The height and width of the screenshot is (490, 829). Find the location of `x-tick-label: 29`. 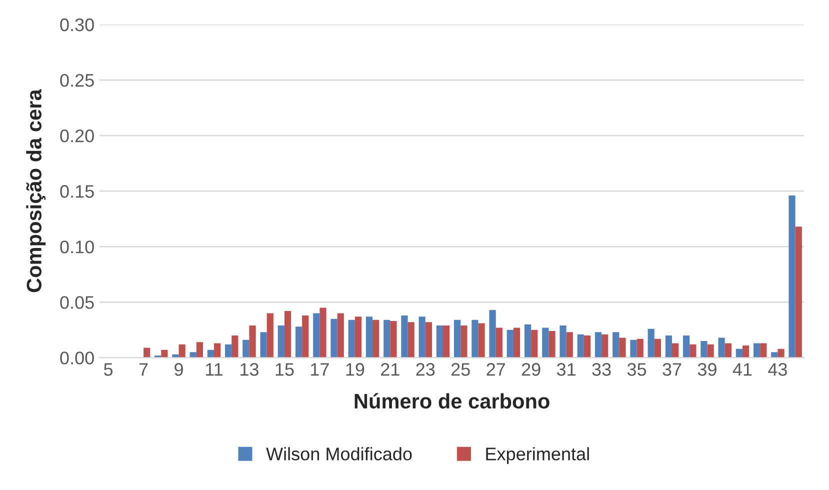

x-tick-label: 29 is located at coordinates (531, 369).